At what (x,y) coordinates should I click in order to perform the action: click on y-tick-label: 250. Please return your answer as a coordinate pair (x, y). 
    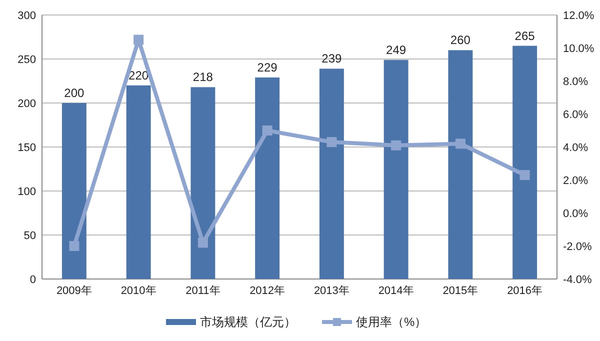
    Looking at the image, I should click on (27, 60).